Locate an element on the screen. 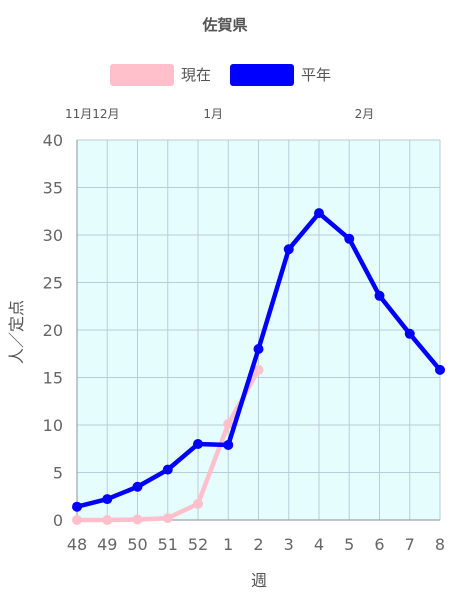 The height and width of the screenshot is (600, 450). x-tick-label: 7 is located at coordinates (410, 544).